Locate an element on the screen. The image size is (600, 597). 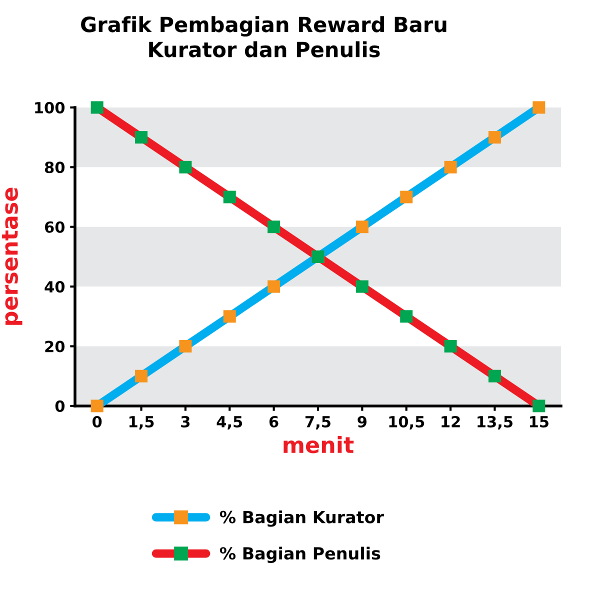
y-axis-title: persentase is located at coordinates (12, 256).